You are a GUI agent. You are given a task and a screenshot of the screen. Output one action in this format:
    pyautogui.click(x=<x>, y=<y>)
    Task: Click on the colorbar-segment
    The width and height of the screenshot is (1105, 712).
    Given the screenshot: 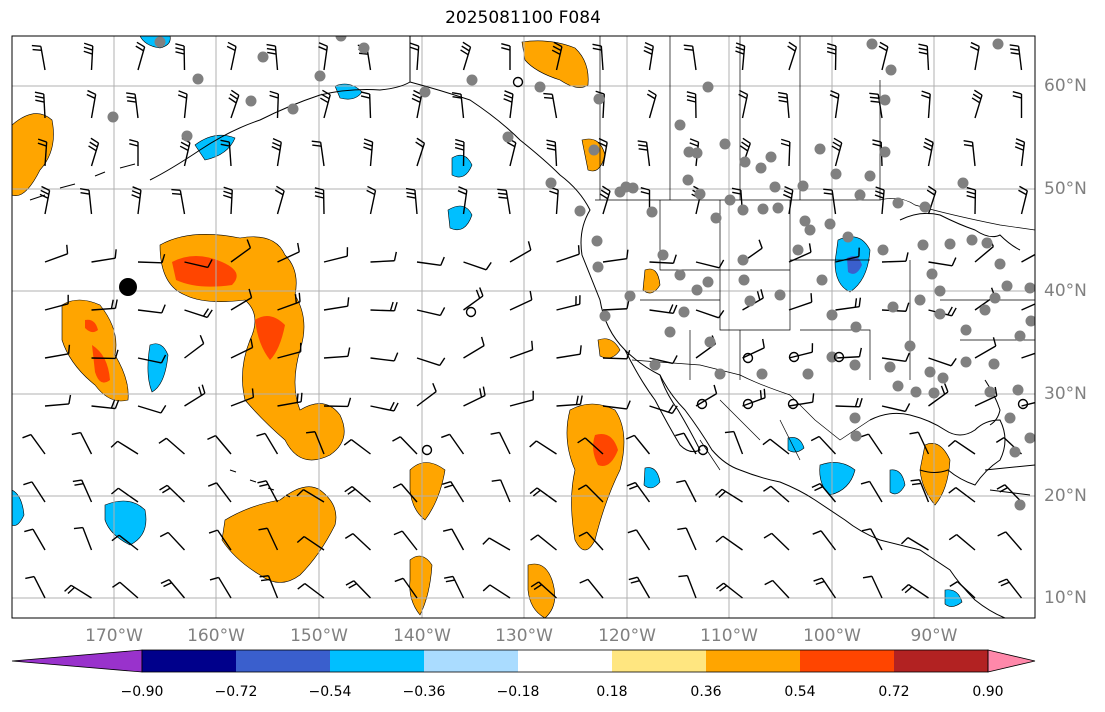 What is the action you would take?
    pyautogui.click(x=659, y=661)
    